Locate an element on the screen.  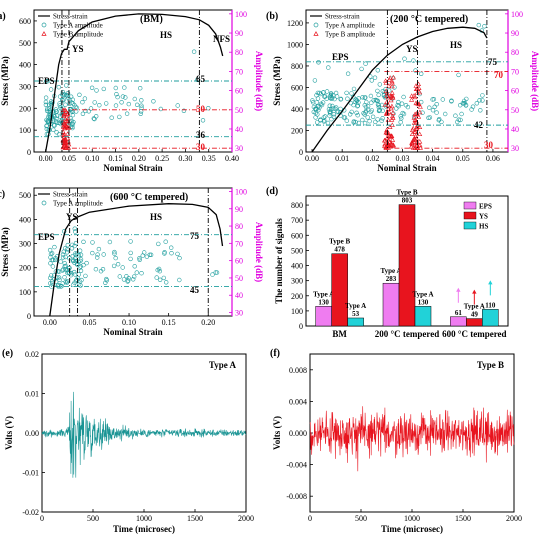
panel-label: (c) is located at coordinates (2, 194).